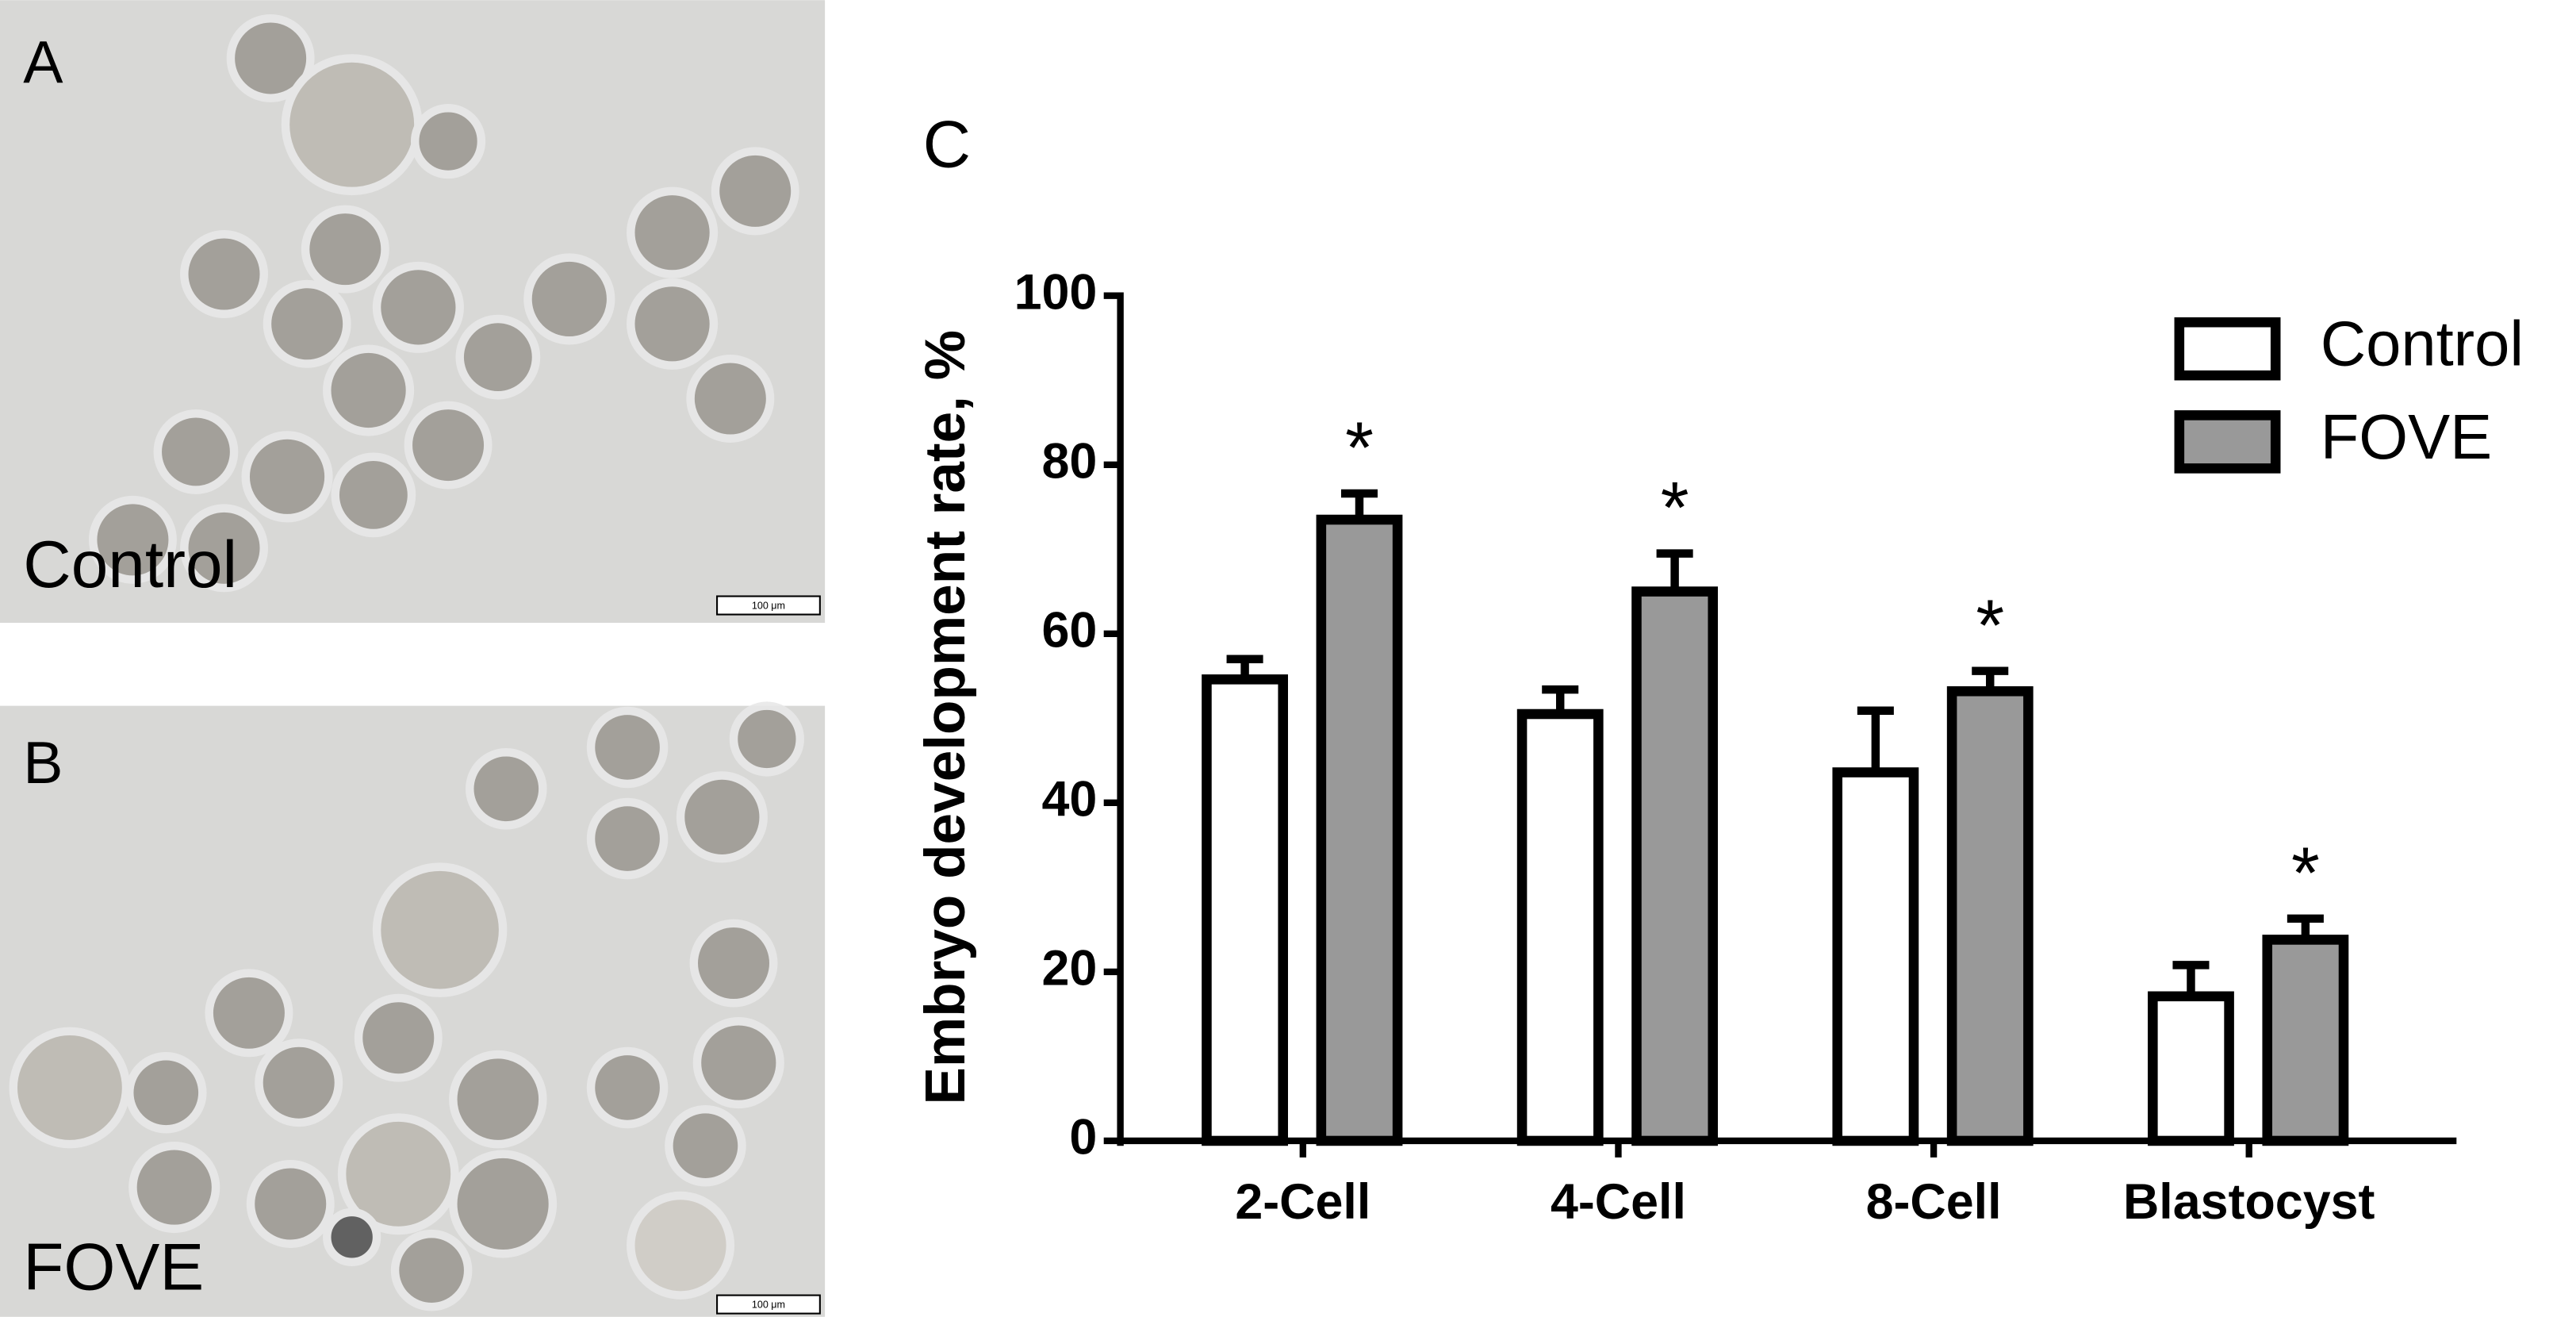 The width and height of the screenshot is (2576, 1317). Describe the element at coordinates (113, 1266) in the screenshot. I see `panel-caption: FOVE` at that location.